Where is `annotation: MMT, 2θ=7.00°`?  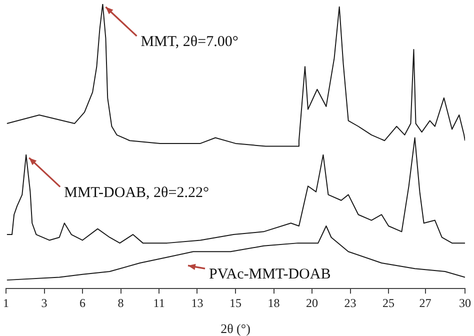 annotation: MMT, 2θ=7.00° is located at coordinates (189, 42).